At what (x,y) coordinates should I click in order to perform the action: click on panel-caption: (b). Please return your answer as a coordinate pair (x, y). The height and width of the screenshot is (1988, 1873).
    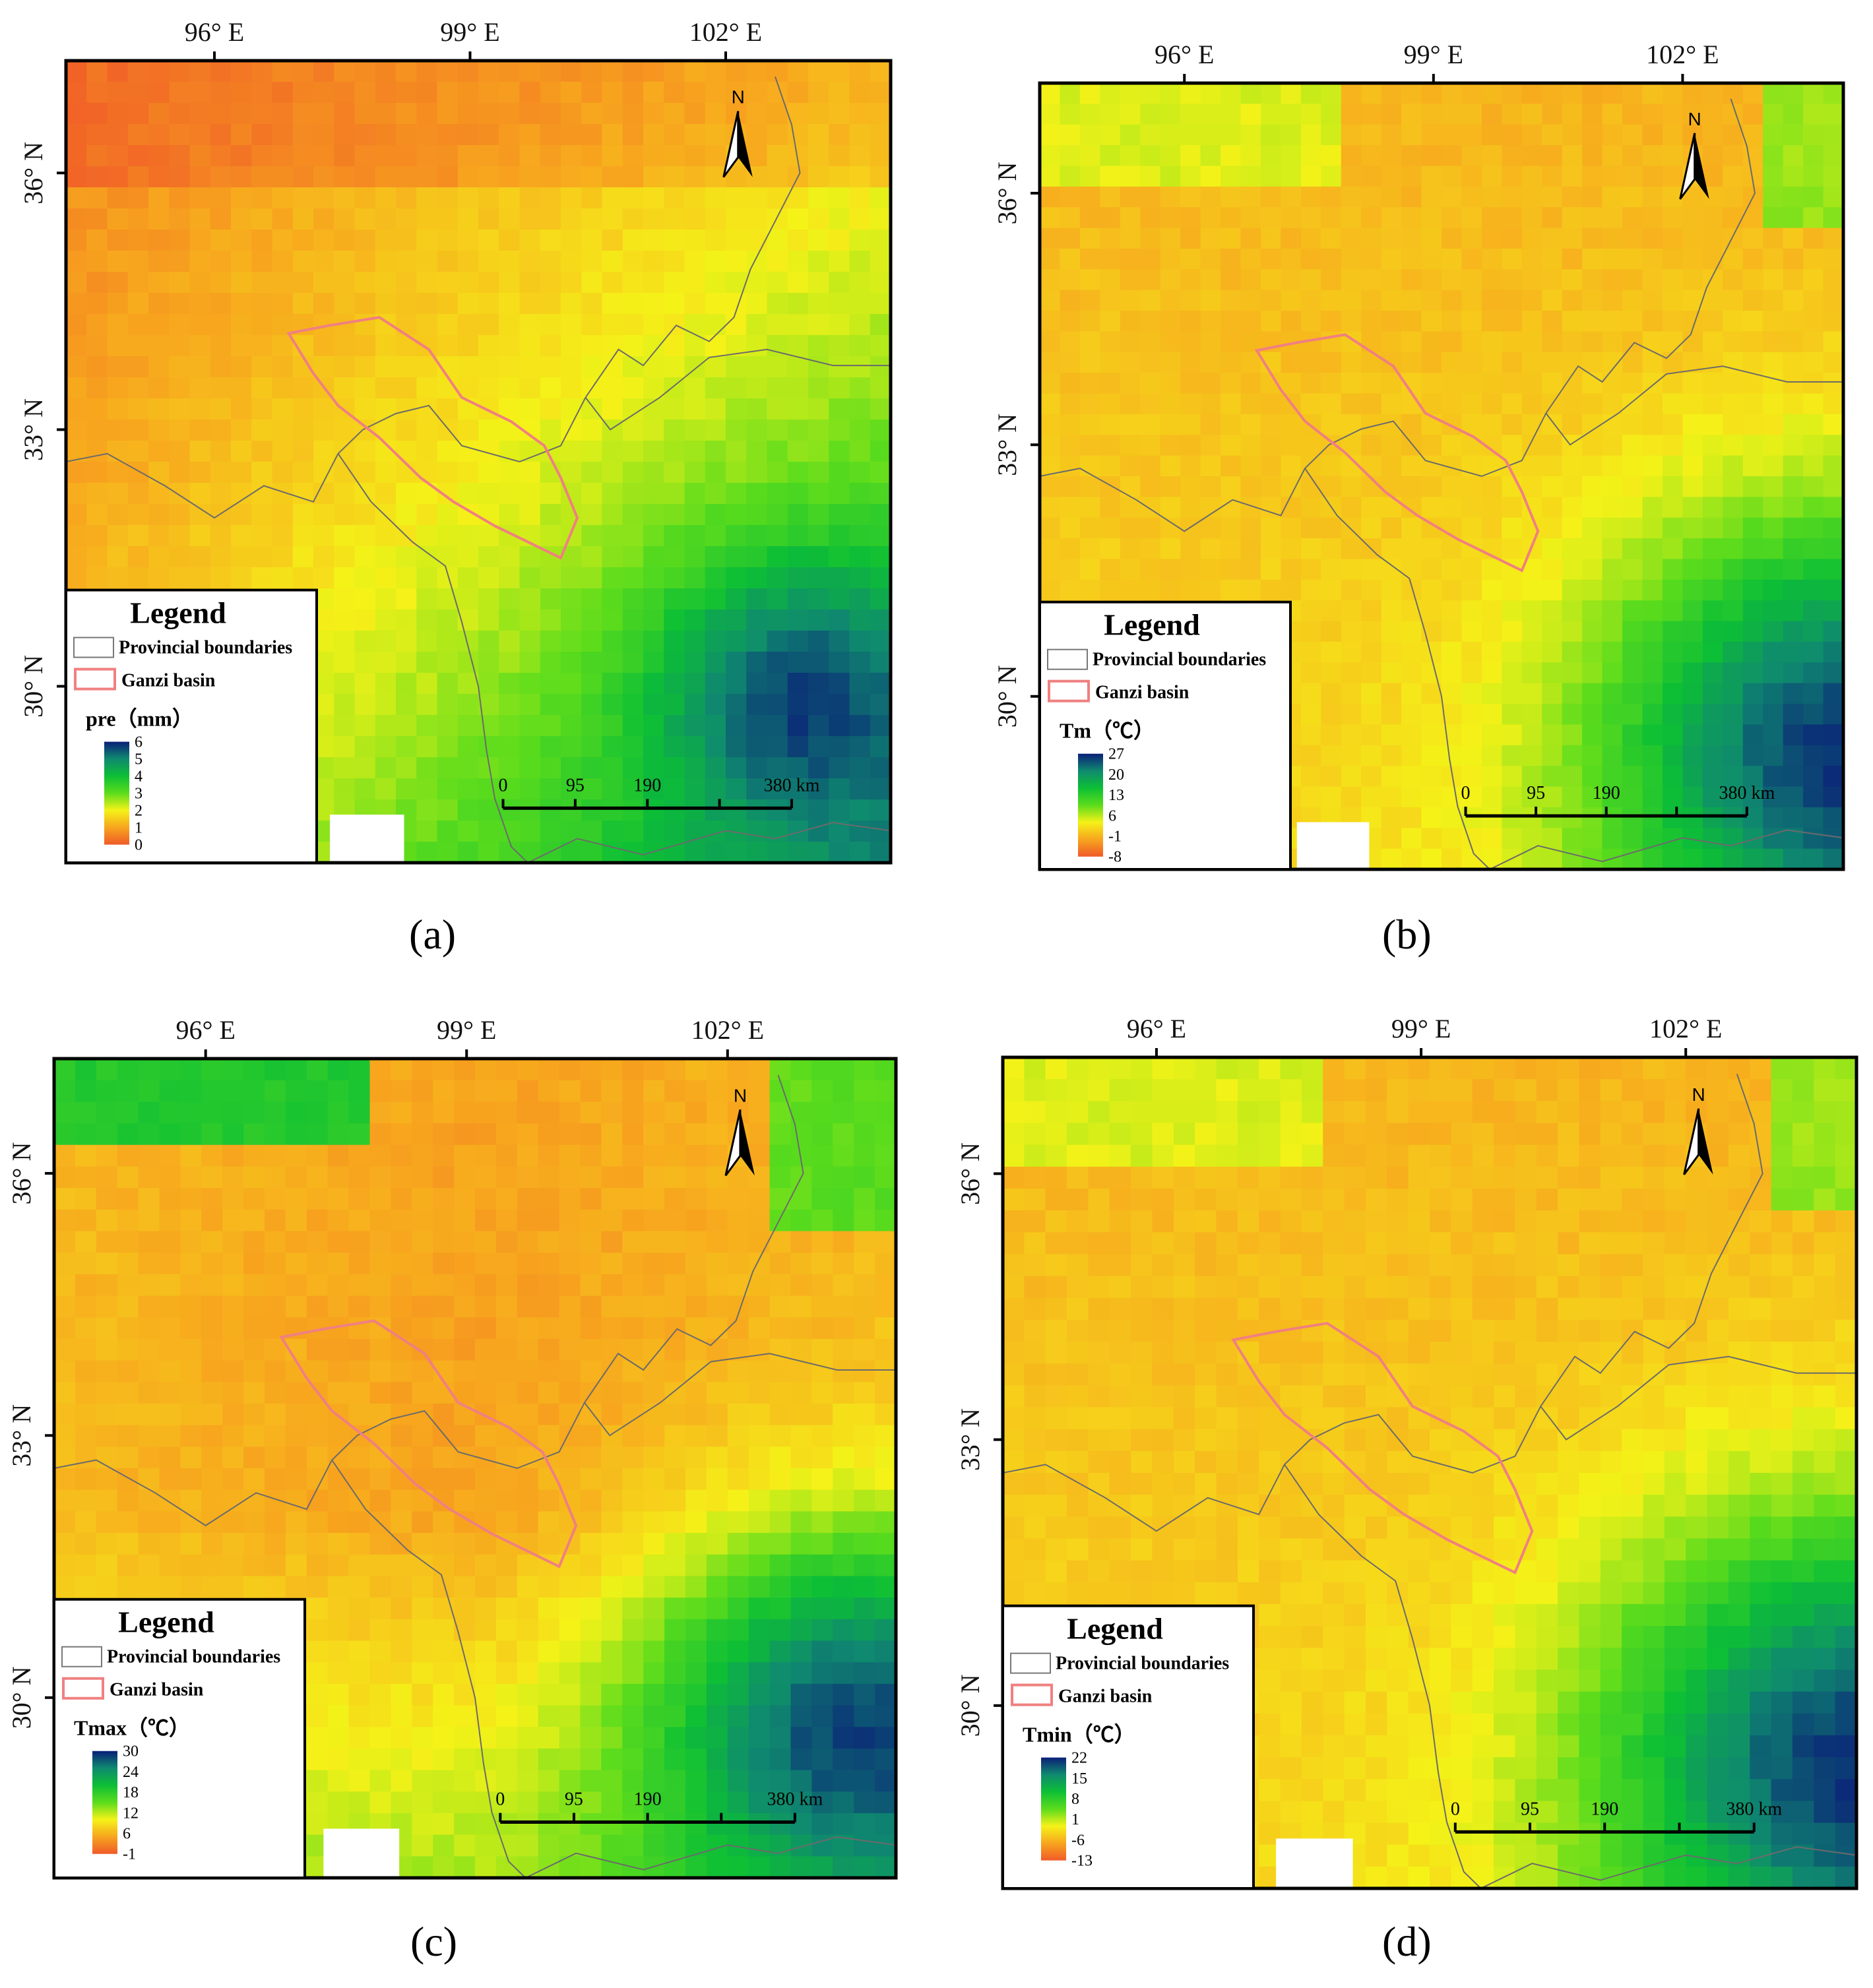
    Looking at the image, I should click on (1407, 934).